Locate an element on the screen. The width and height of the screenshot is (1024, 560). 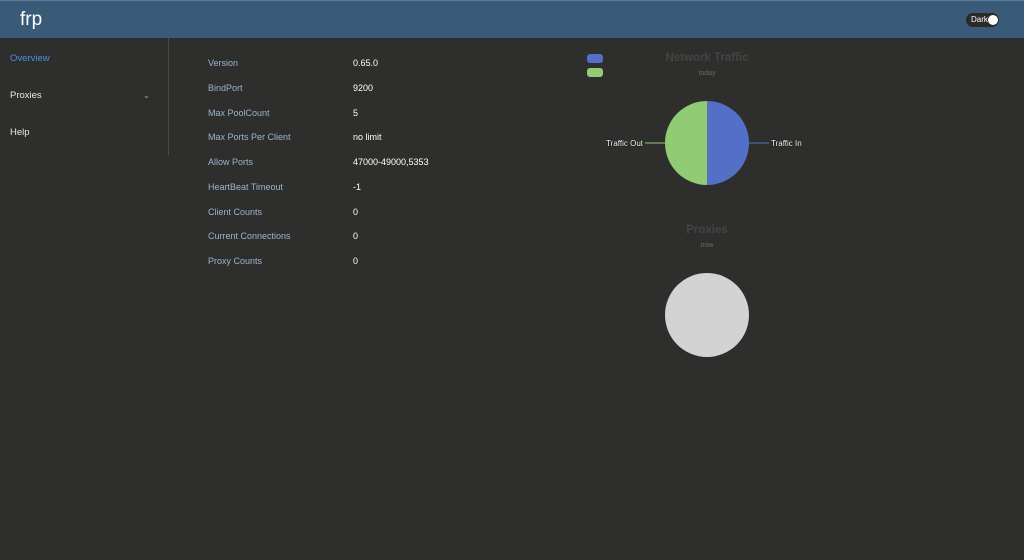
app-brand: frp is located at coordinates (31, 19).